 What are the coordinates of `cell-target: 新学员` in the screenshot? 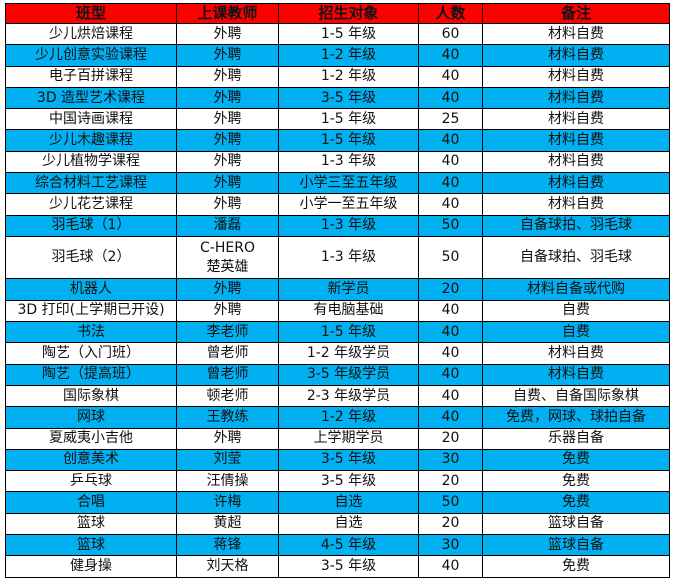 It's located at (348, 289).